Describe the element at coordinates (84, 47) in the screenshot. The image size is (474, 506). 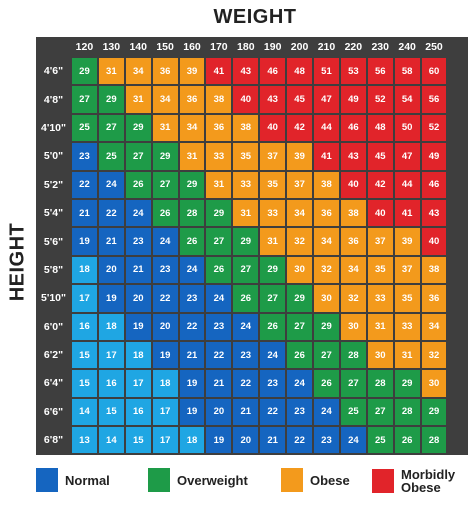
I see `weight-tick-label: 120` at that location.